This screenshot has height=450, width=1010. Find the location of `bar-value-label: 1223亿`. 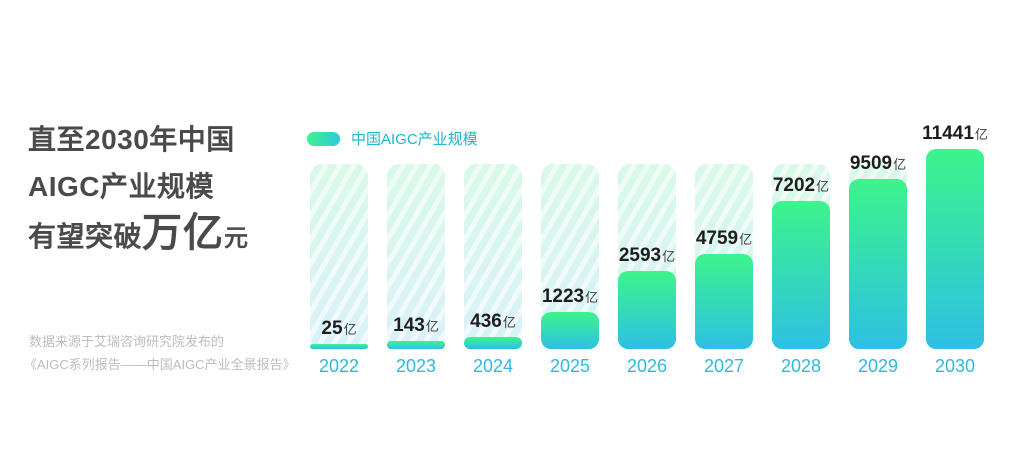

bar-value-label: 1223亿 is located at coordinates (570, 296).